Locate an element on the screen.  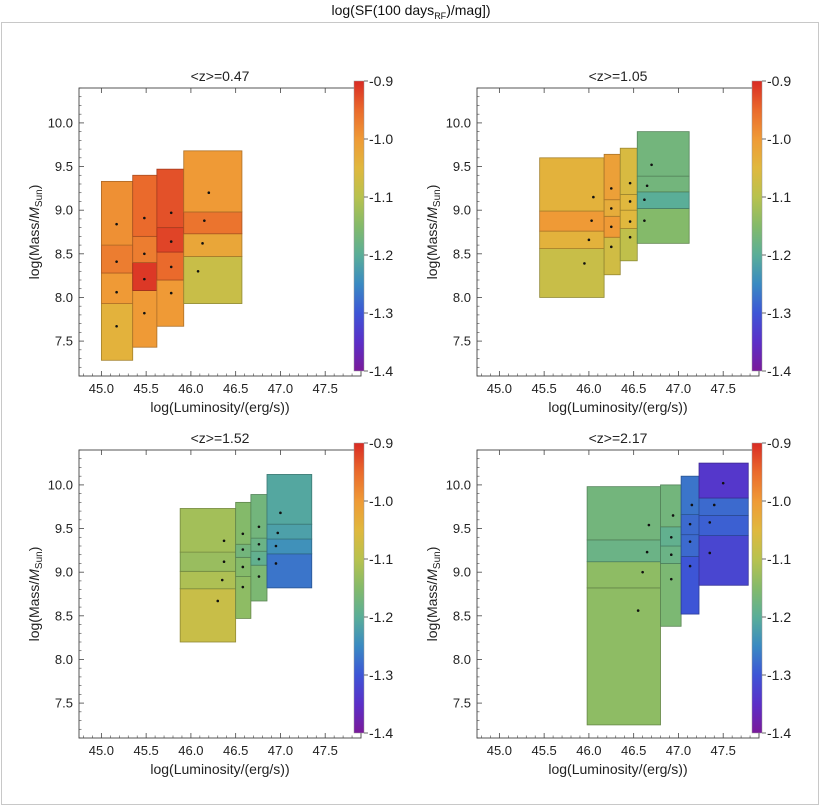
y-tick-label: 8.0 is located at coordinates (462, 659).